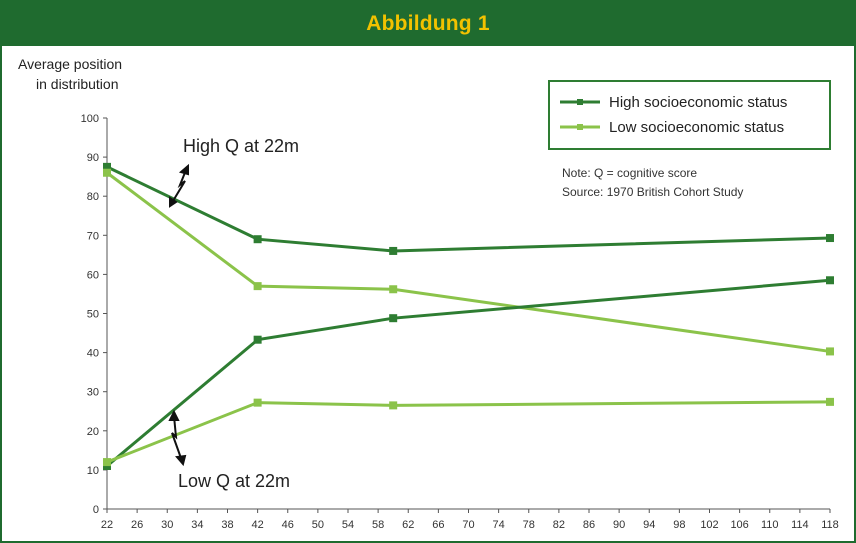 This screenshot has height=543, width=856. I want to click on arrow-low-head-up, so click(174, 415).